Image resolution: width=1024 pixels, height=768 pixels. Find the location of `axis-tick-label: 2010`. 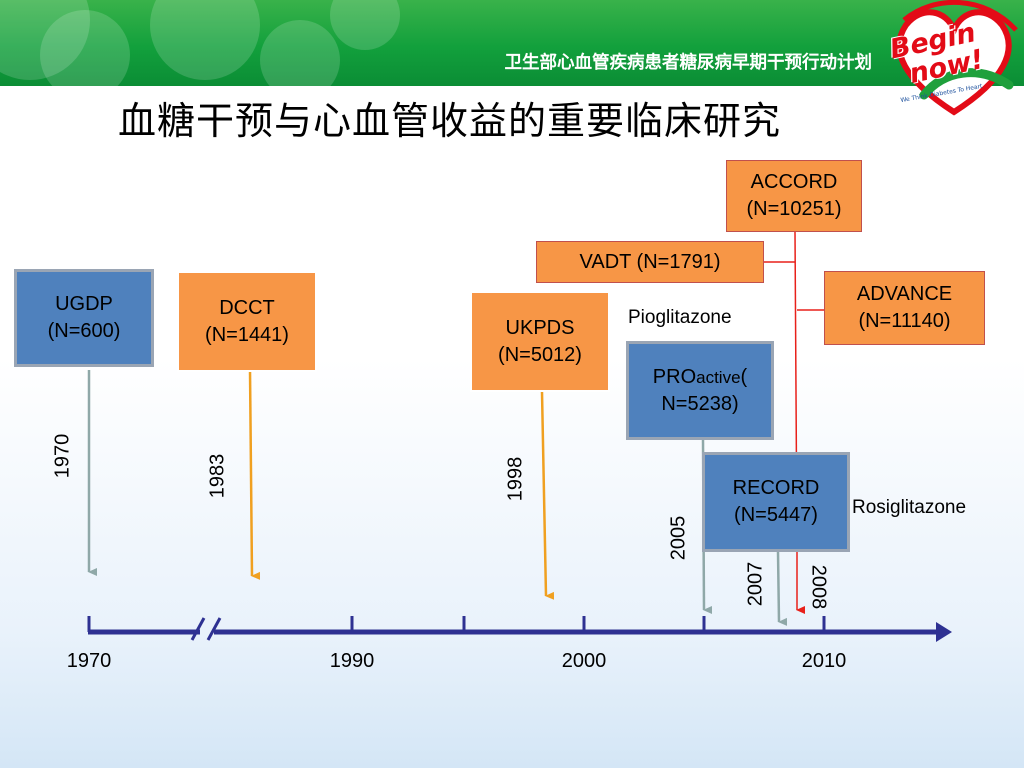

axis-tick-label: 2010 is located at coordinates (824, 661).